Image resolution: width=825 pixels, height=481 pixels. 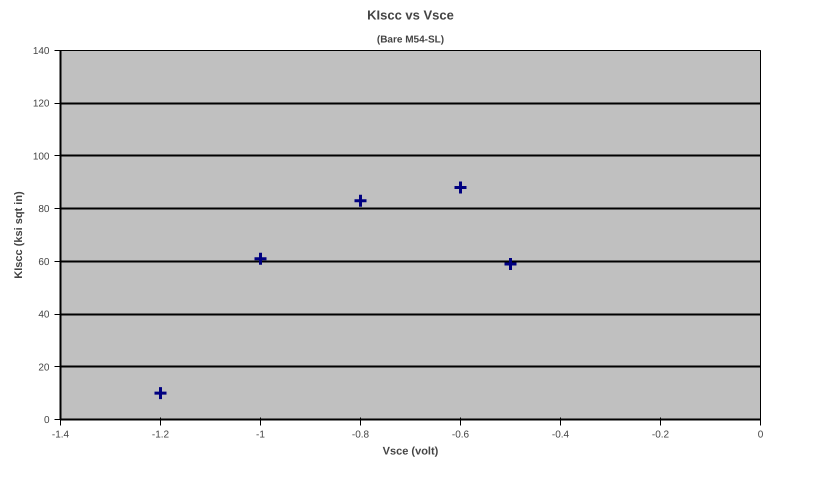 I want to click on y-tick-label: 120, so click(x=41, y=104).